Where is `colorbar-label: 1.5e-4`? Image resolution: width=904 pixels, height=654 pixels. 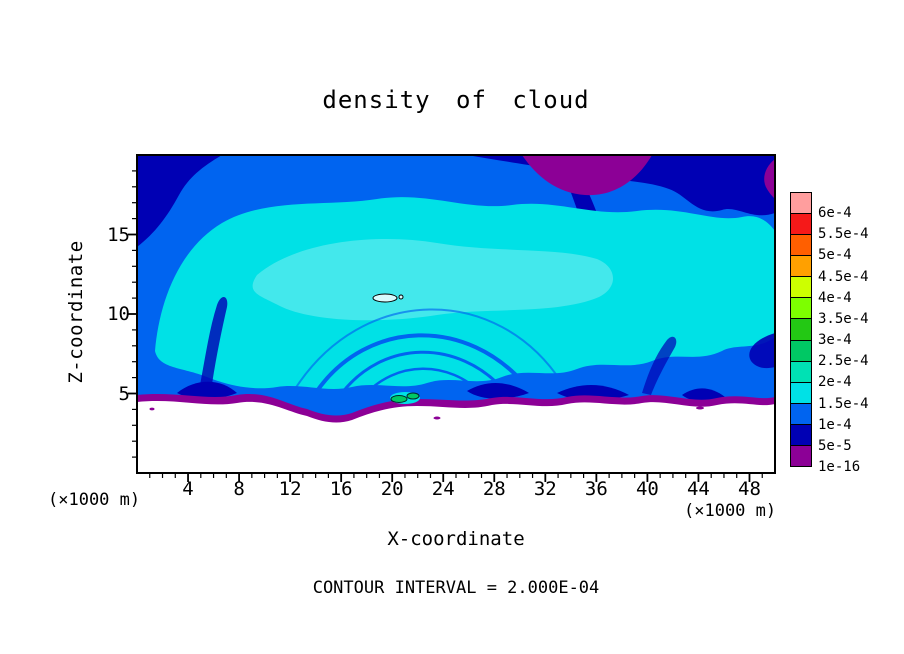
colorbar-label: 1.5e-4 is located at coordinates (843, 403).